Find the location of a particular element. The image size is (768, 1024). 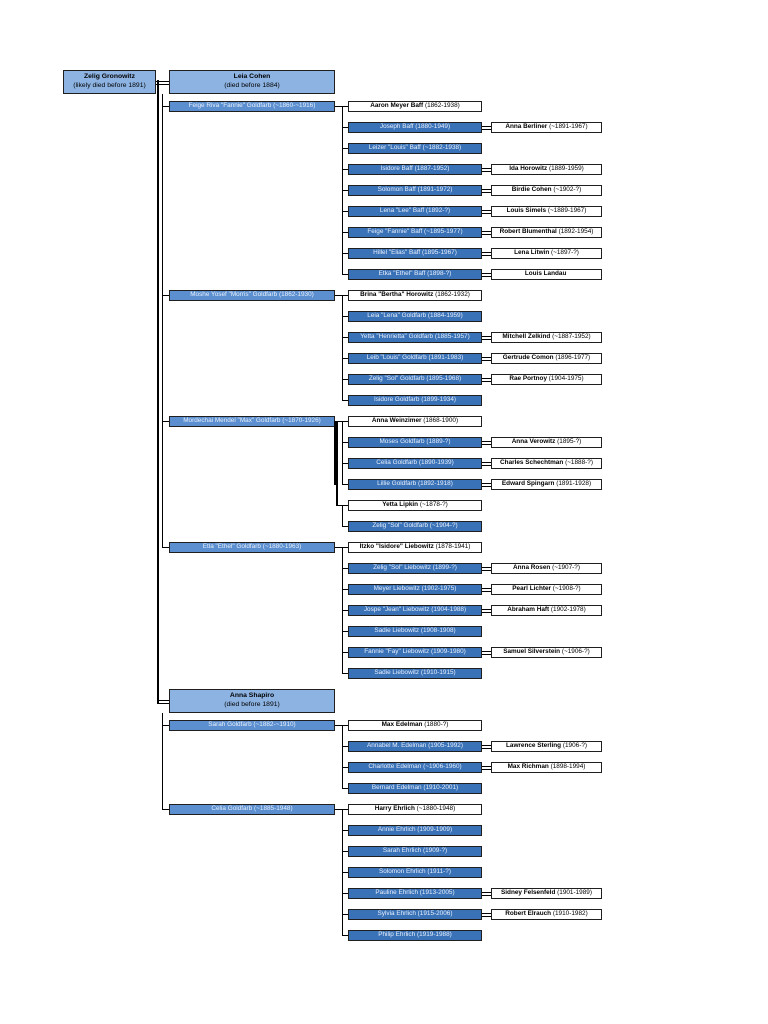

child-name: Sarah Goldfarb is located at coordinates (230, 725).